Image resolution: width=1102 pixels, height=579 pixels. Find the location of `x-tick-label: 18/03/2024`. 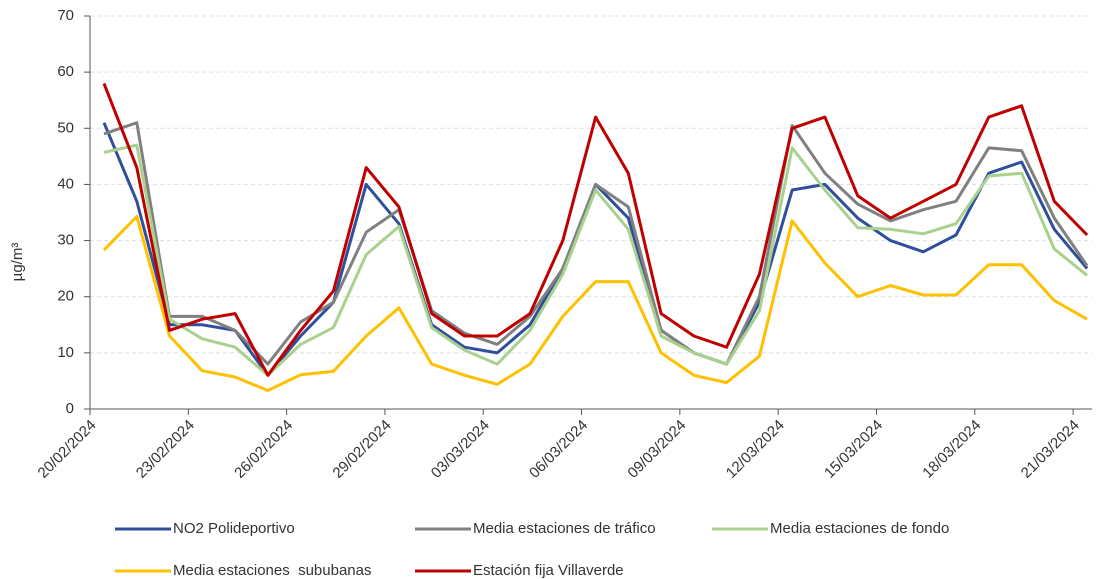

x-tick-label: 18/03/2024 is located at coordinates (951, 449).